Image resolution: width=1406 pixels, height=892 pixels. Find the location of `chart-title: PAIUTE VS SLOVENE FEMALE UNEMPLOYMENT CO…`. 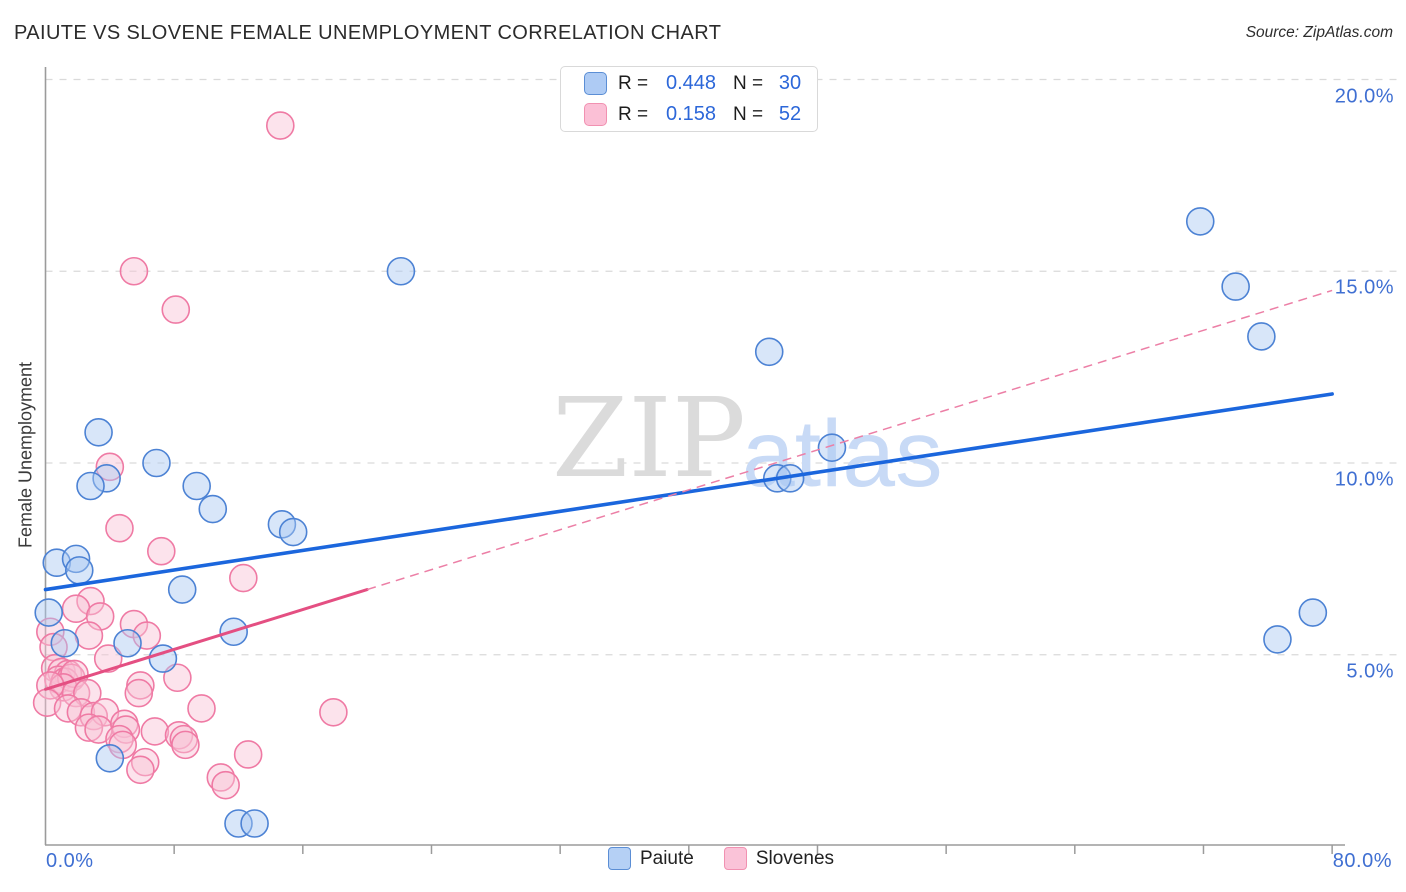

chart-title: PAIUTE VS SLOVENE FEMALE UNEMPLOYMENT CO… is located at coordinates (368, 33).